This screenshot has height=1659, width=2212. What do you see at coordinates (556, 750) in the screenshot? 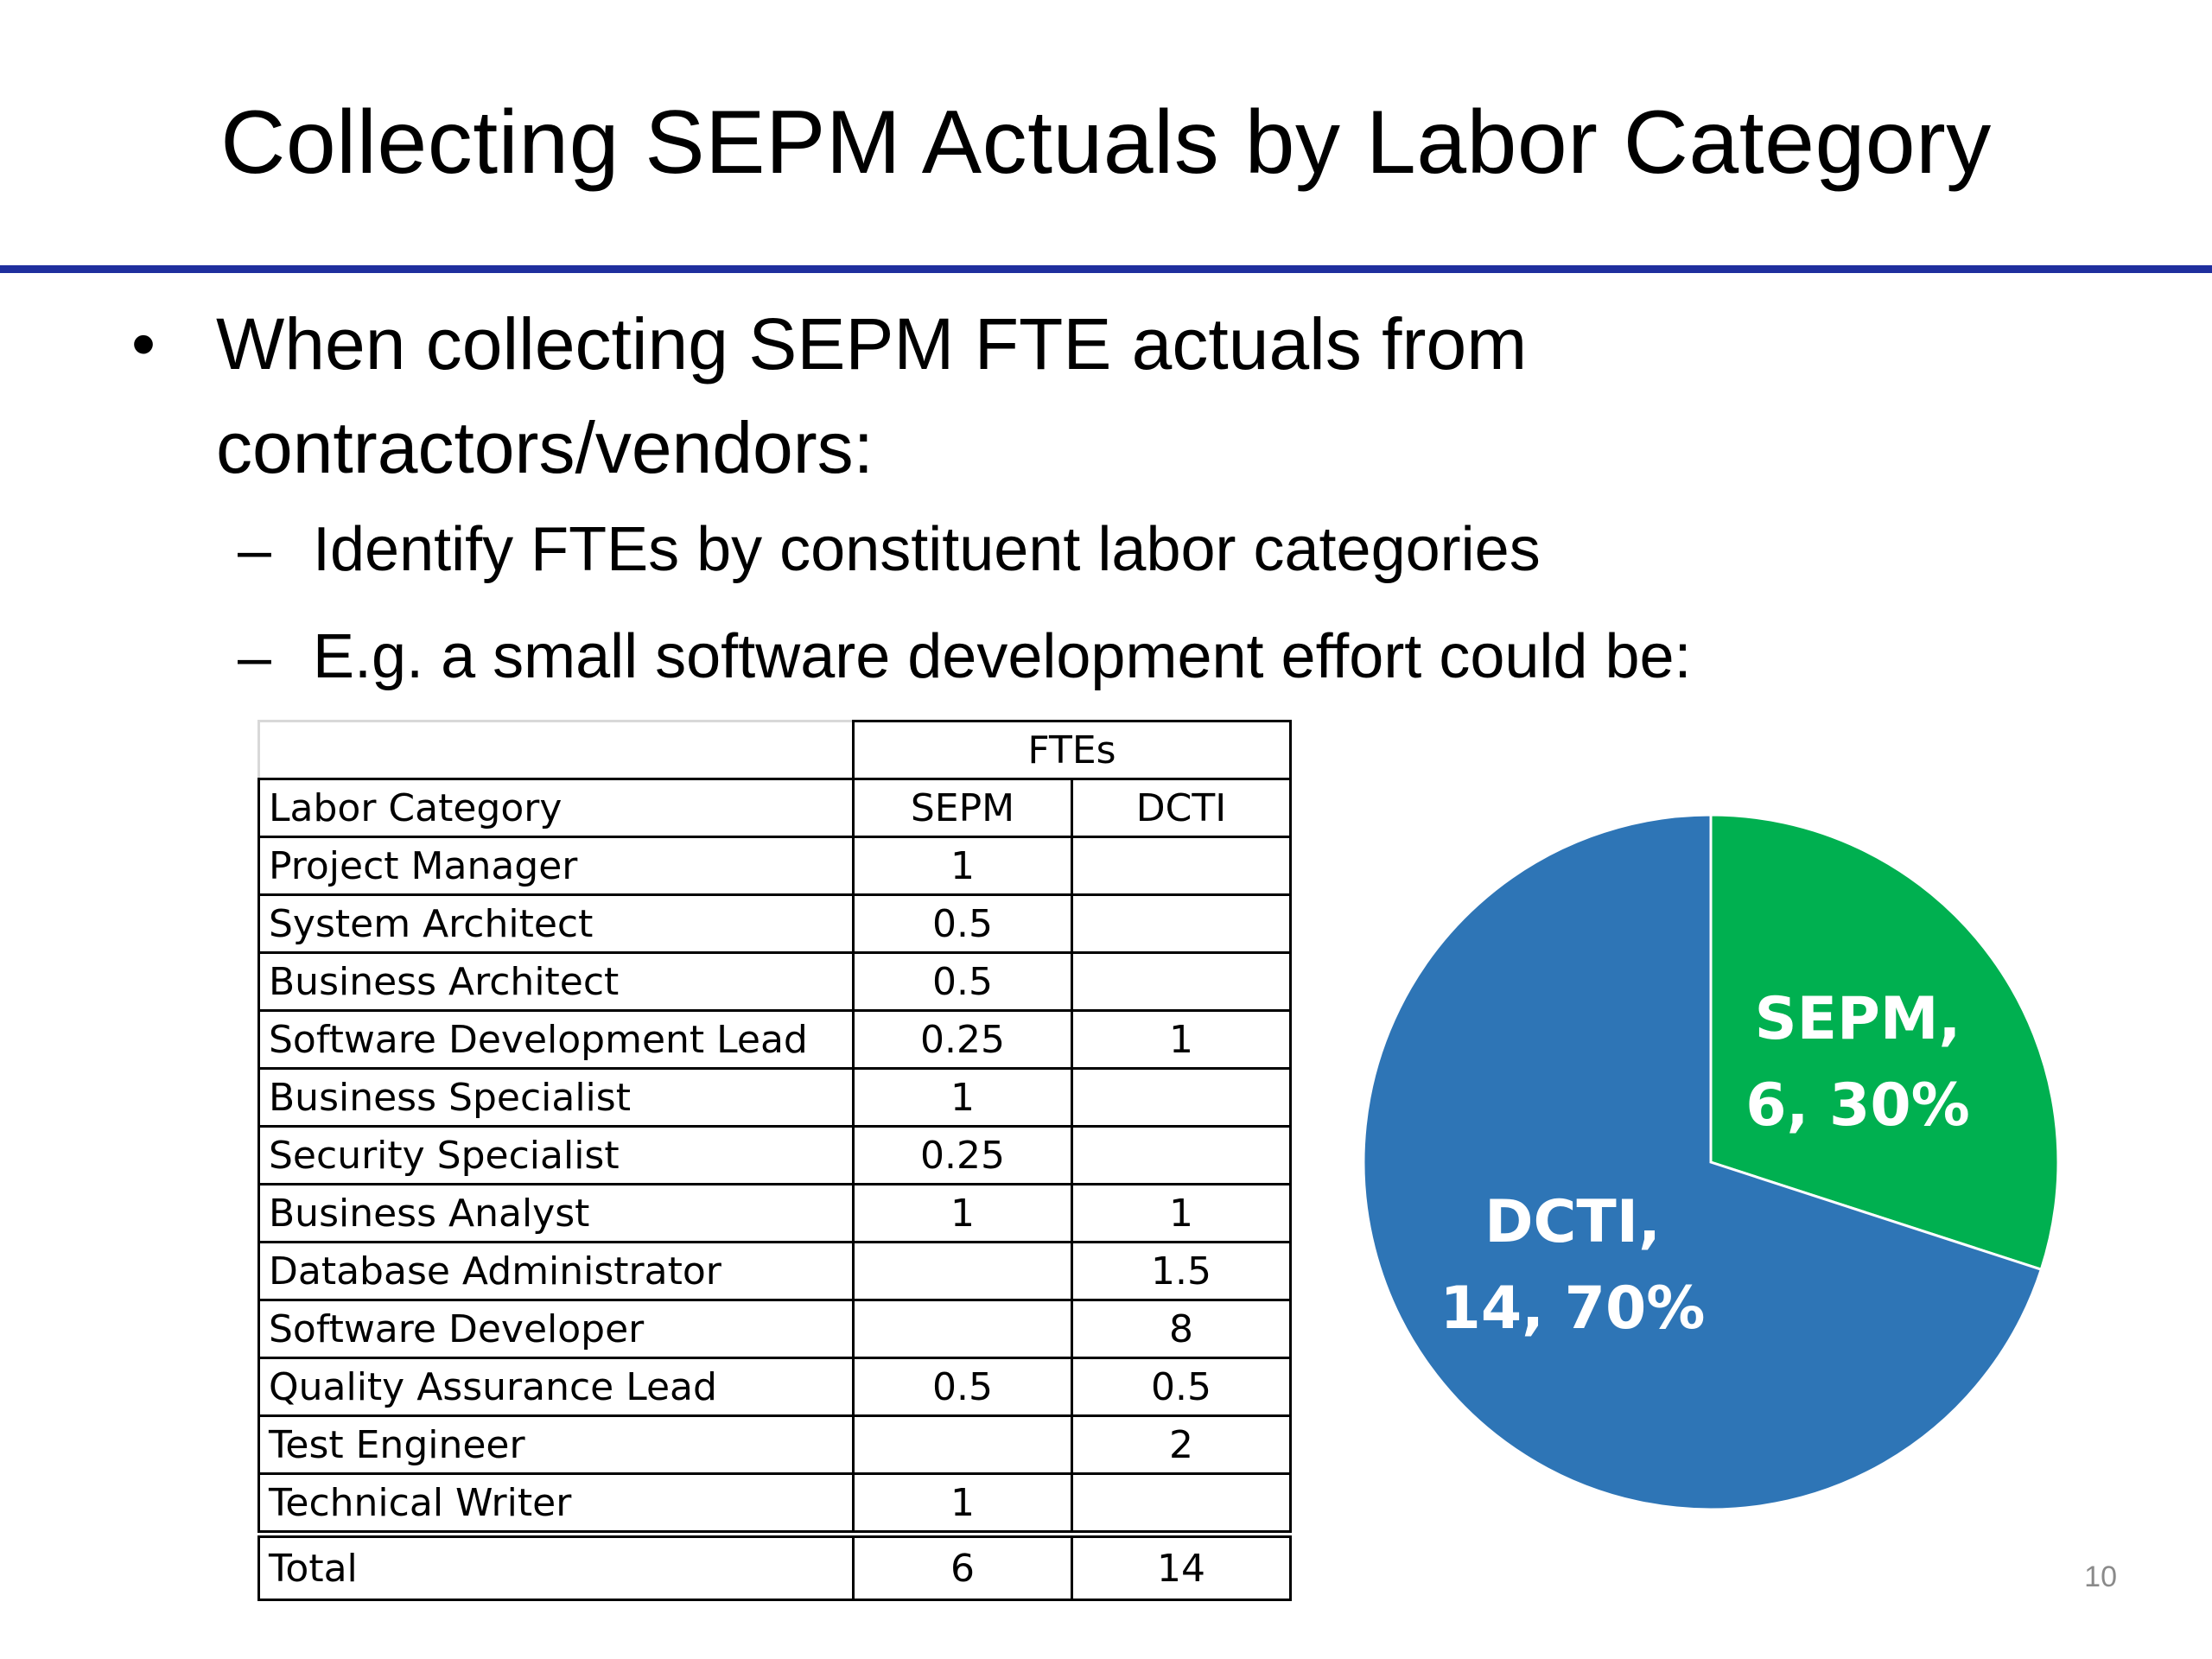
I see `table-corner-cell` at bounding box center [556, 750].